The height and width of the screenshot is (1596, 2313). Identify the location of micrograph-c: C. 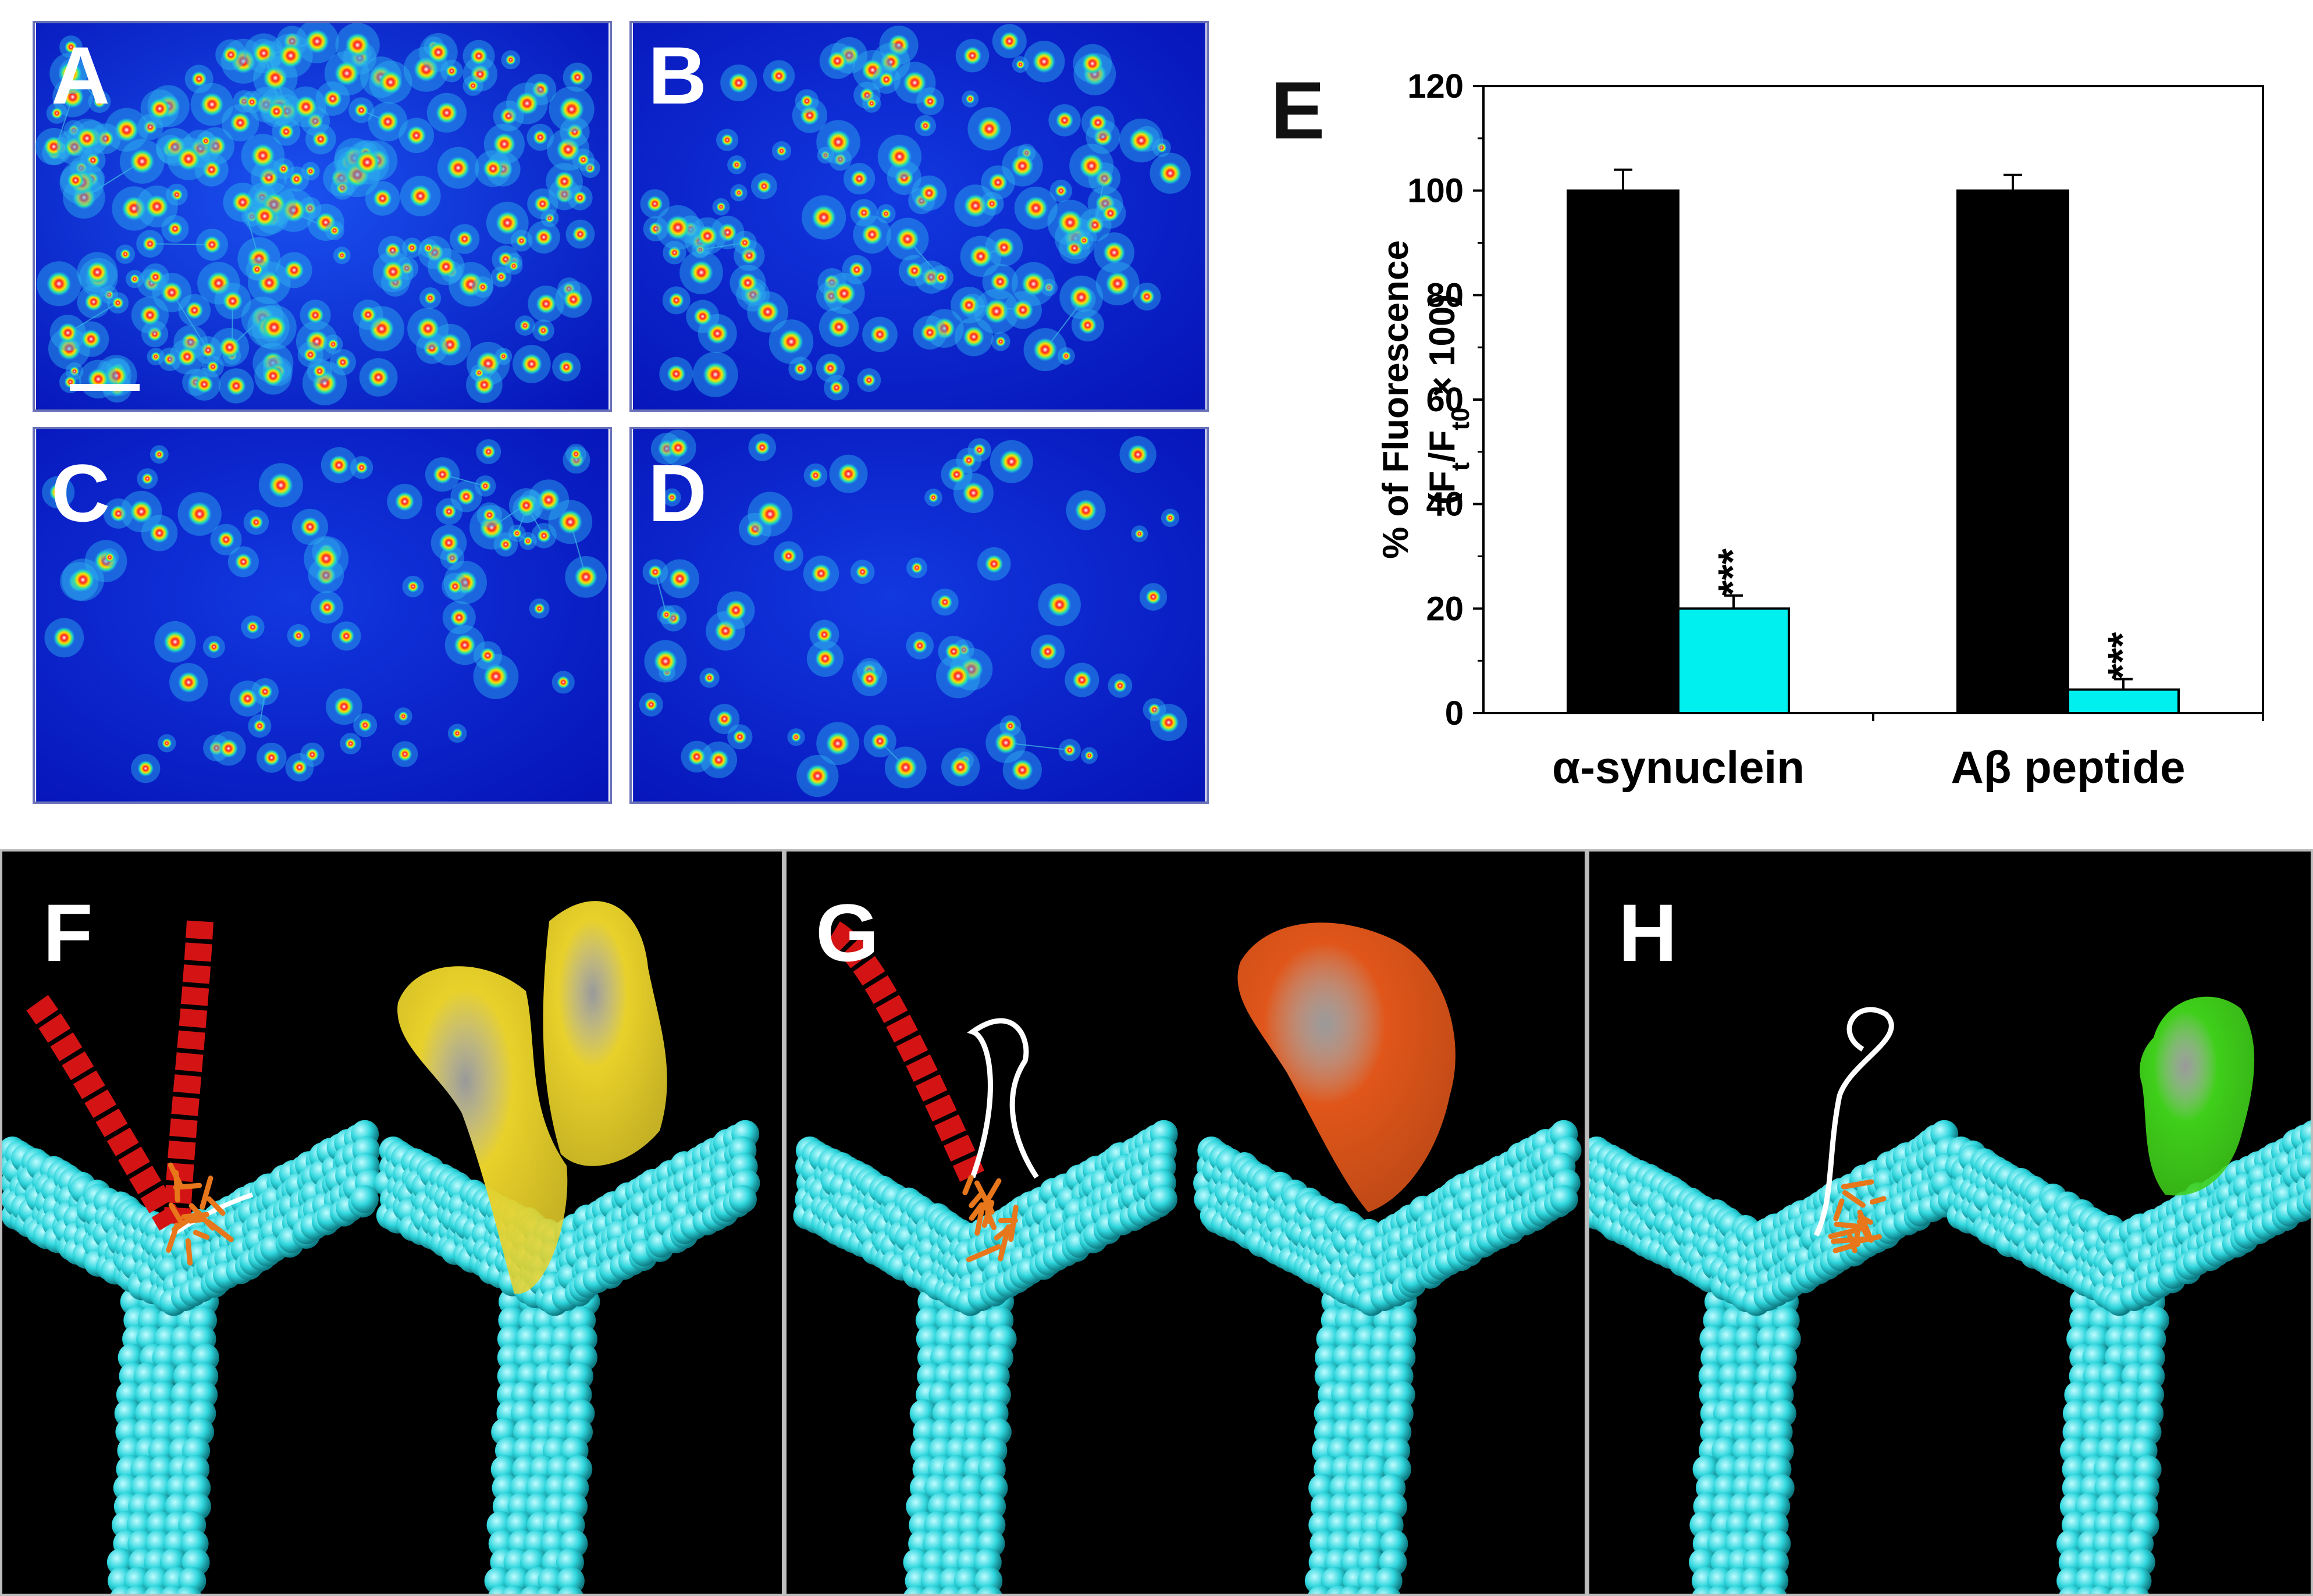
(322, 615).